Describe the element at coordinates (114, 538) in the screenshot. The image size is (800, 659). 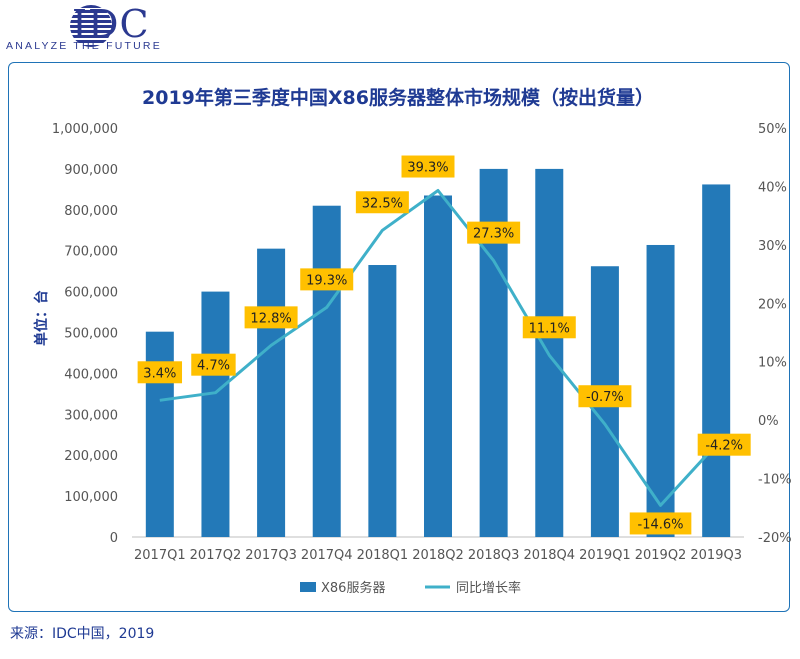
I see `y-tick-label: 0` at that location.